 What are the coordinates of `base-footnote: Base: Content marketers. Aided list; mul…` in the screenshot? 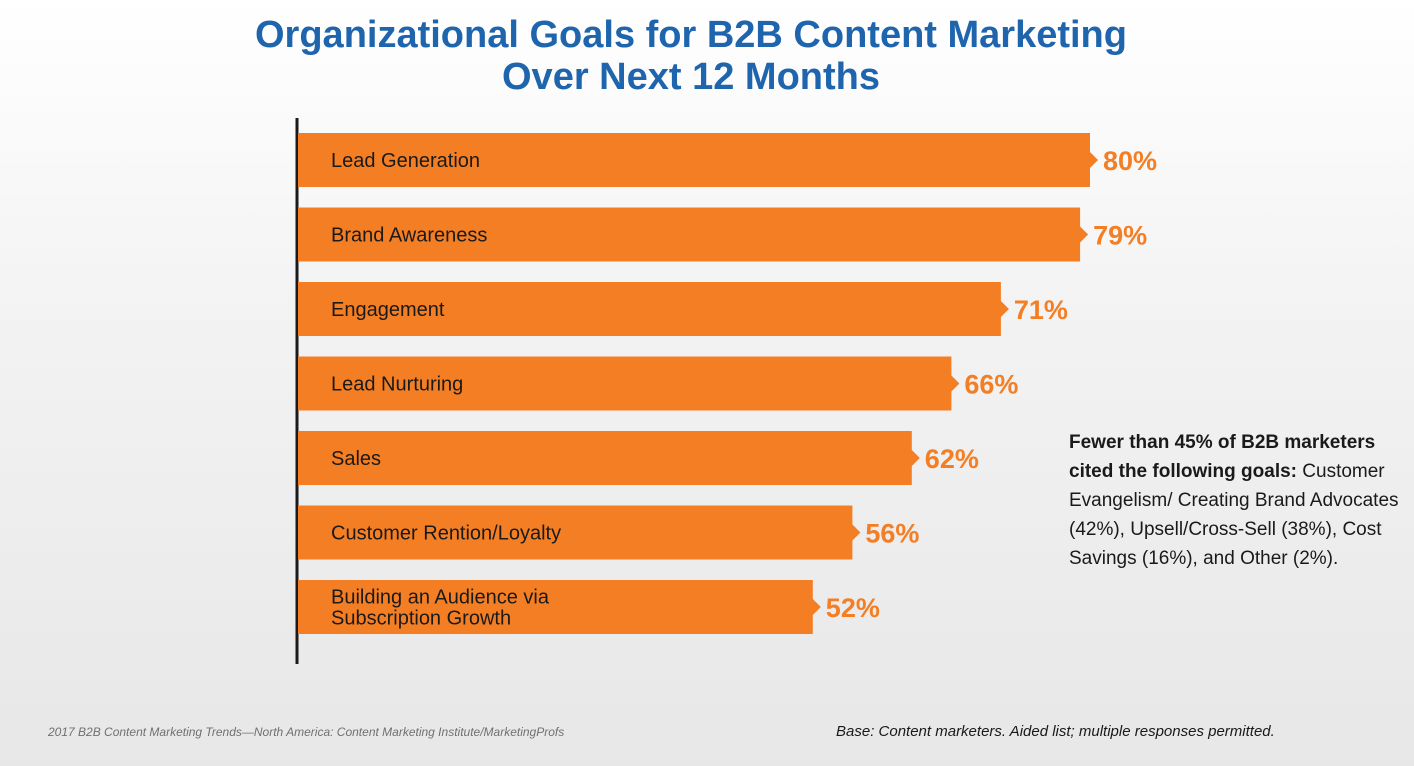 It's located at (1055, 731).